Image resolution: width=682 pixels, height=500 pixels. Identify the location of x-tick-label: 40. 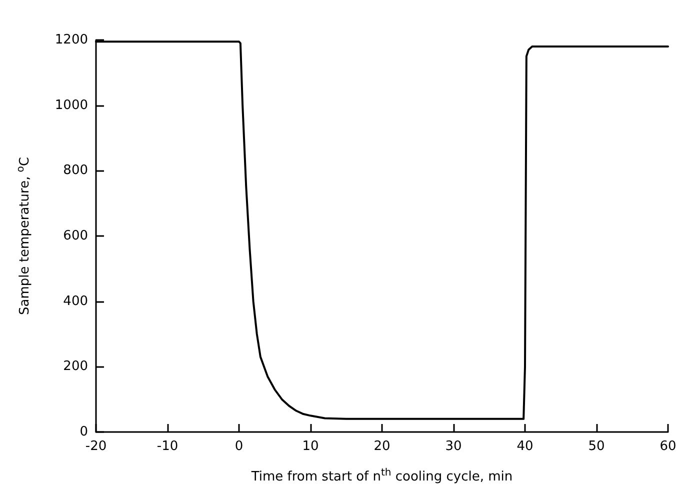
(525, 446).